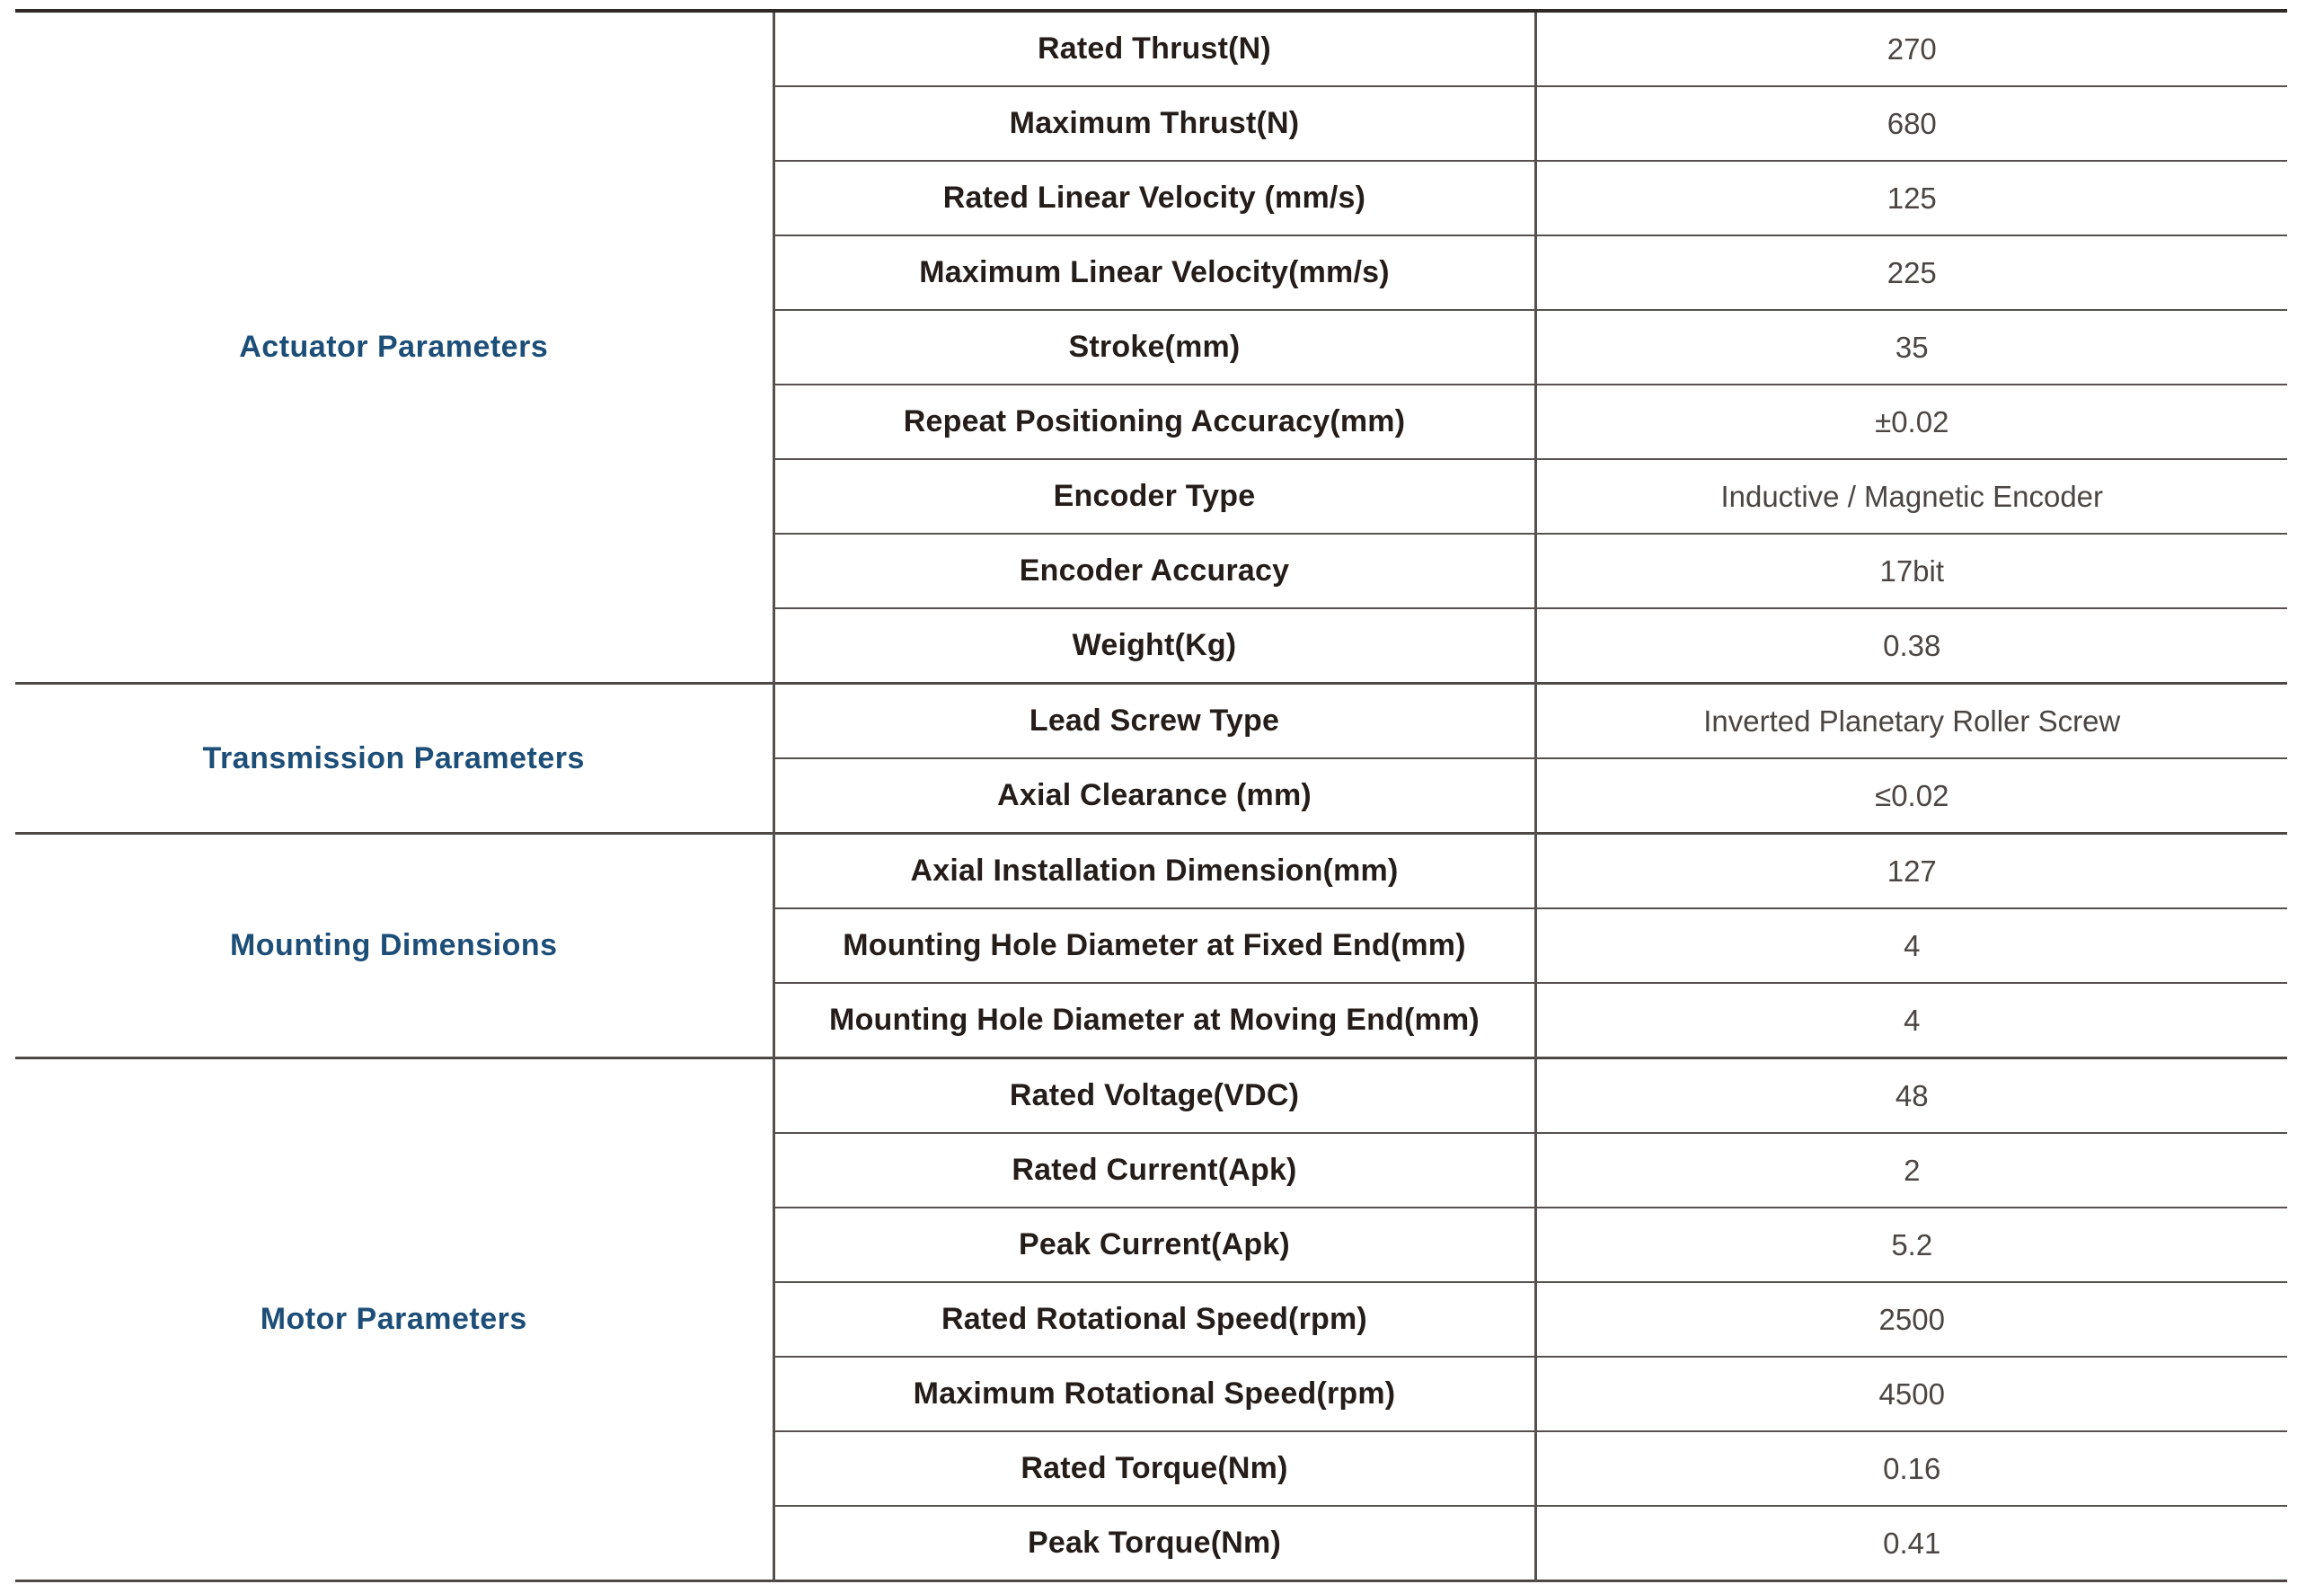 The height and width of the screenshot is (1593, 2324). What do you see at coordinates (1911, 347) in the screenshot?
I see `param-value-cell: 35` at bounding box center [1911, 347].